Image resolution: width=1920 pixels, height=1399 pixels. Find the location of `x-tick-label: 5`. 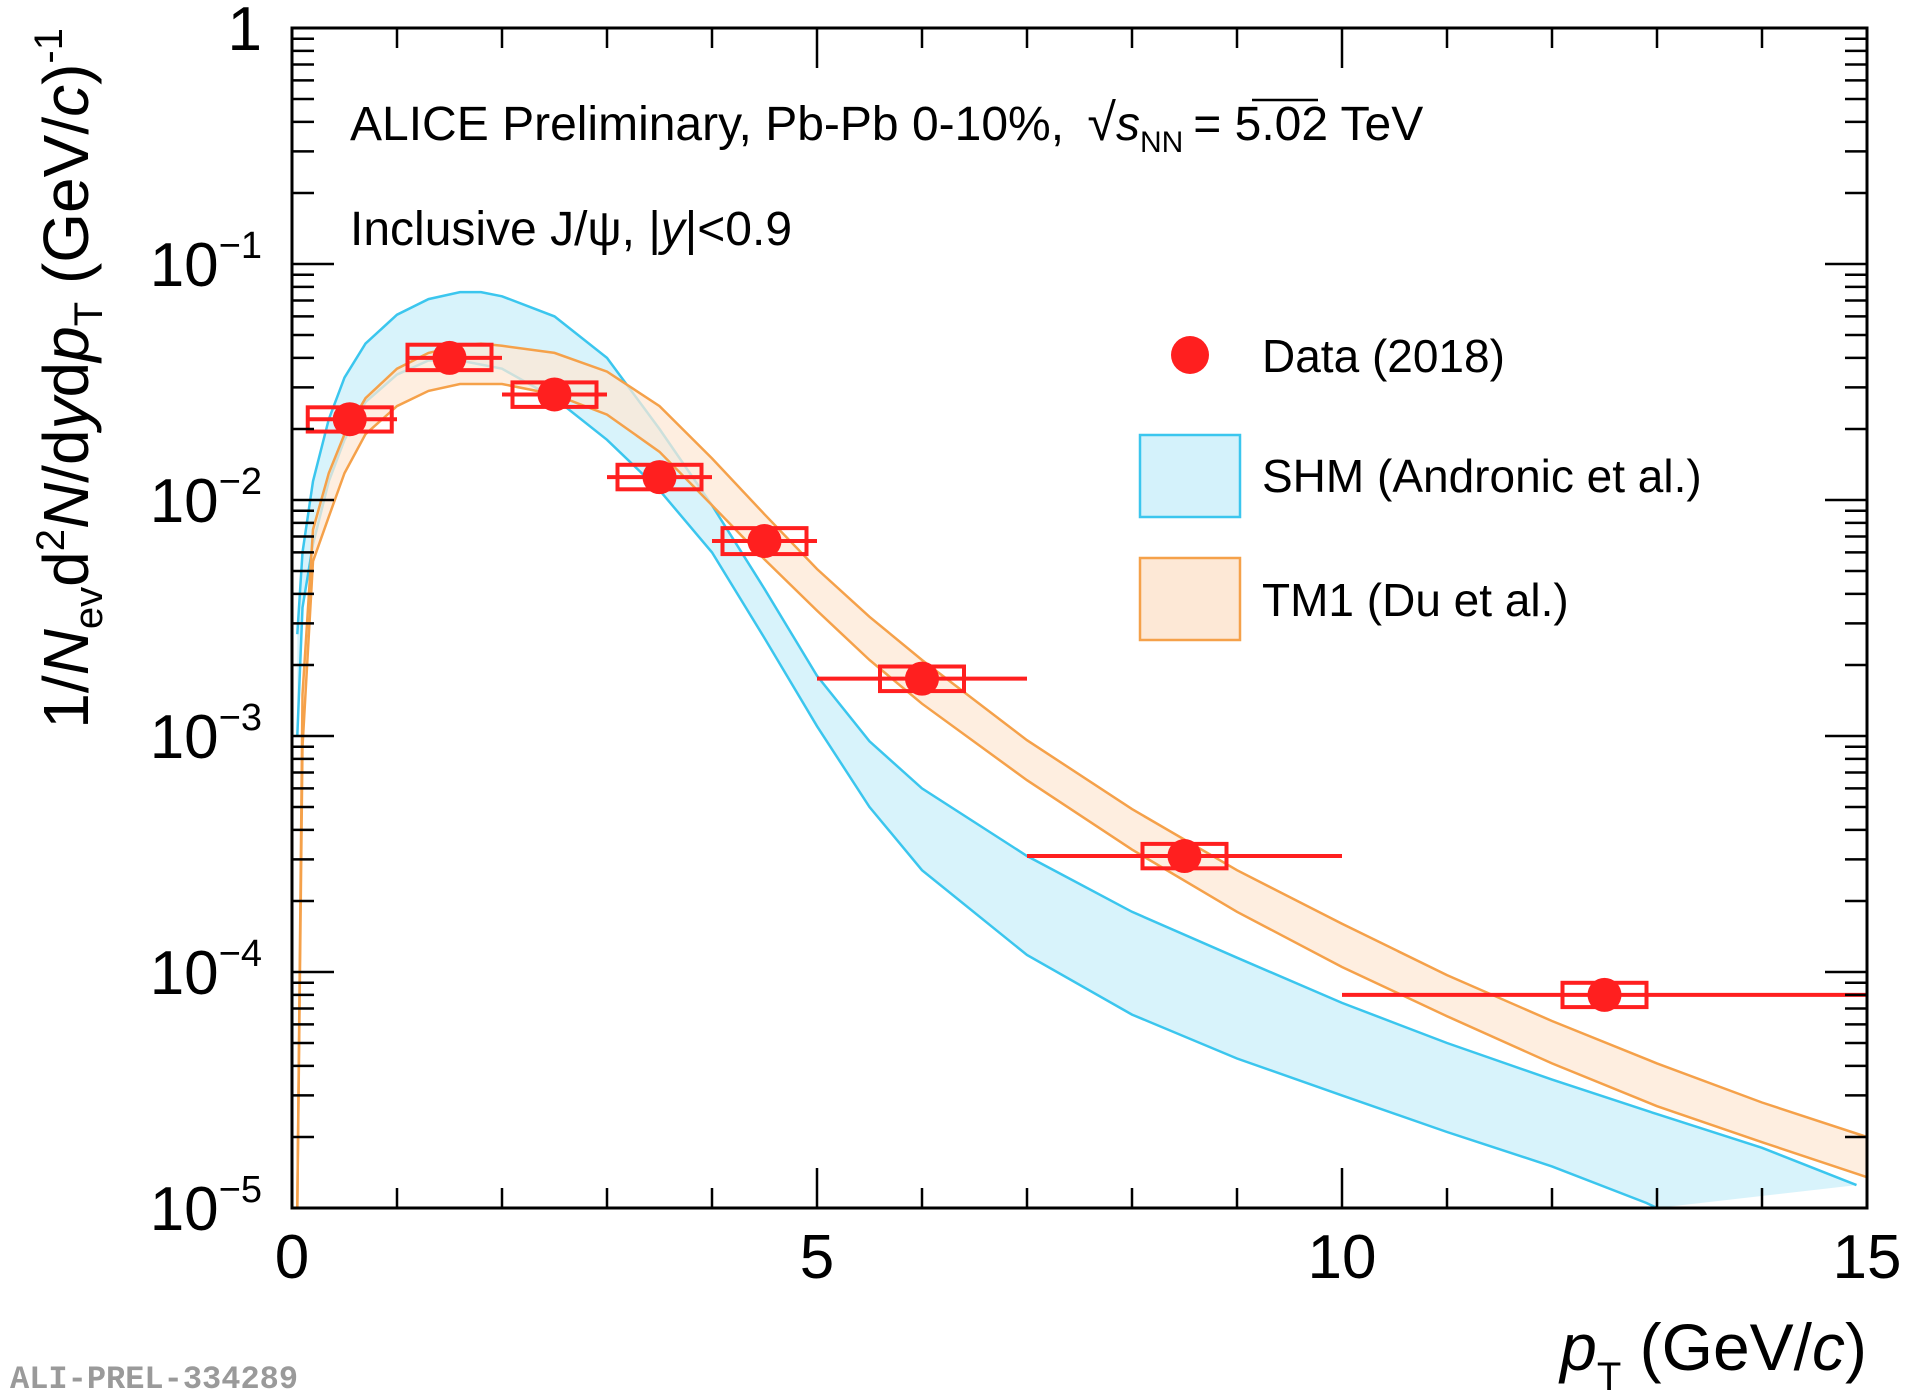

x-tick-label: 5 is located at coordinates (817, 1257).